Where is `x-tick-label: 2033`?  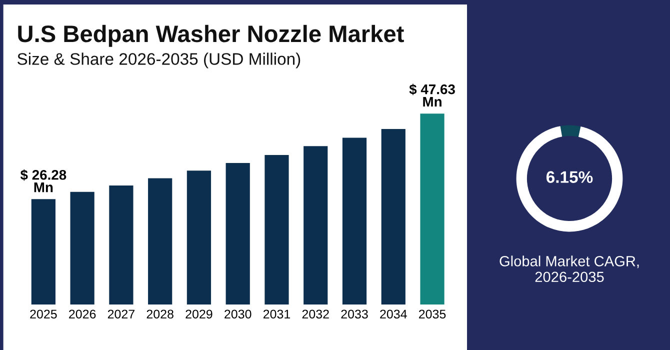
x-tick-label: 2033 is located at coordinates (354, 314).